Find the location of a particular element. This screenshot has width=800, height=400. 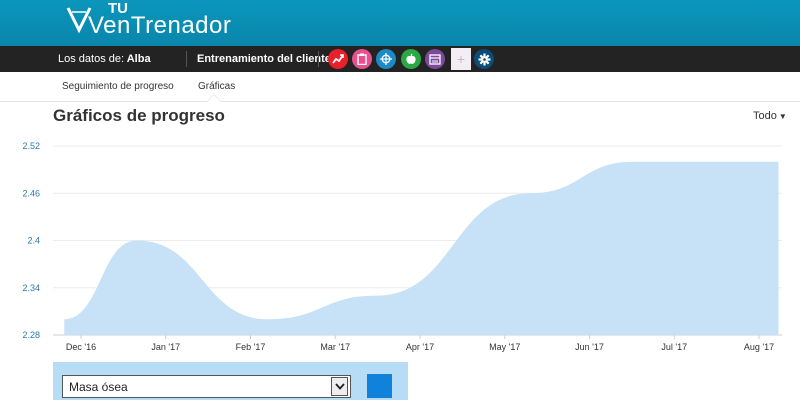

gear-icon is located at coordinates (484, 59).